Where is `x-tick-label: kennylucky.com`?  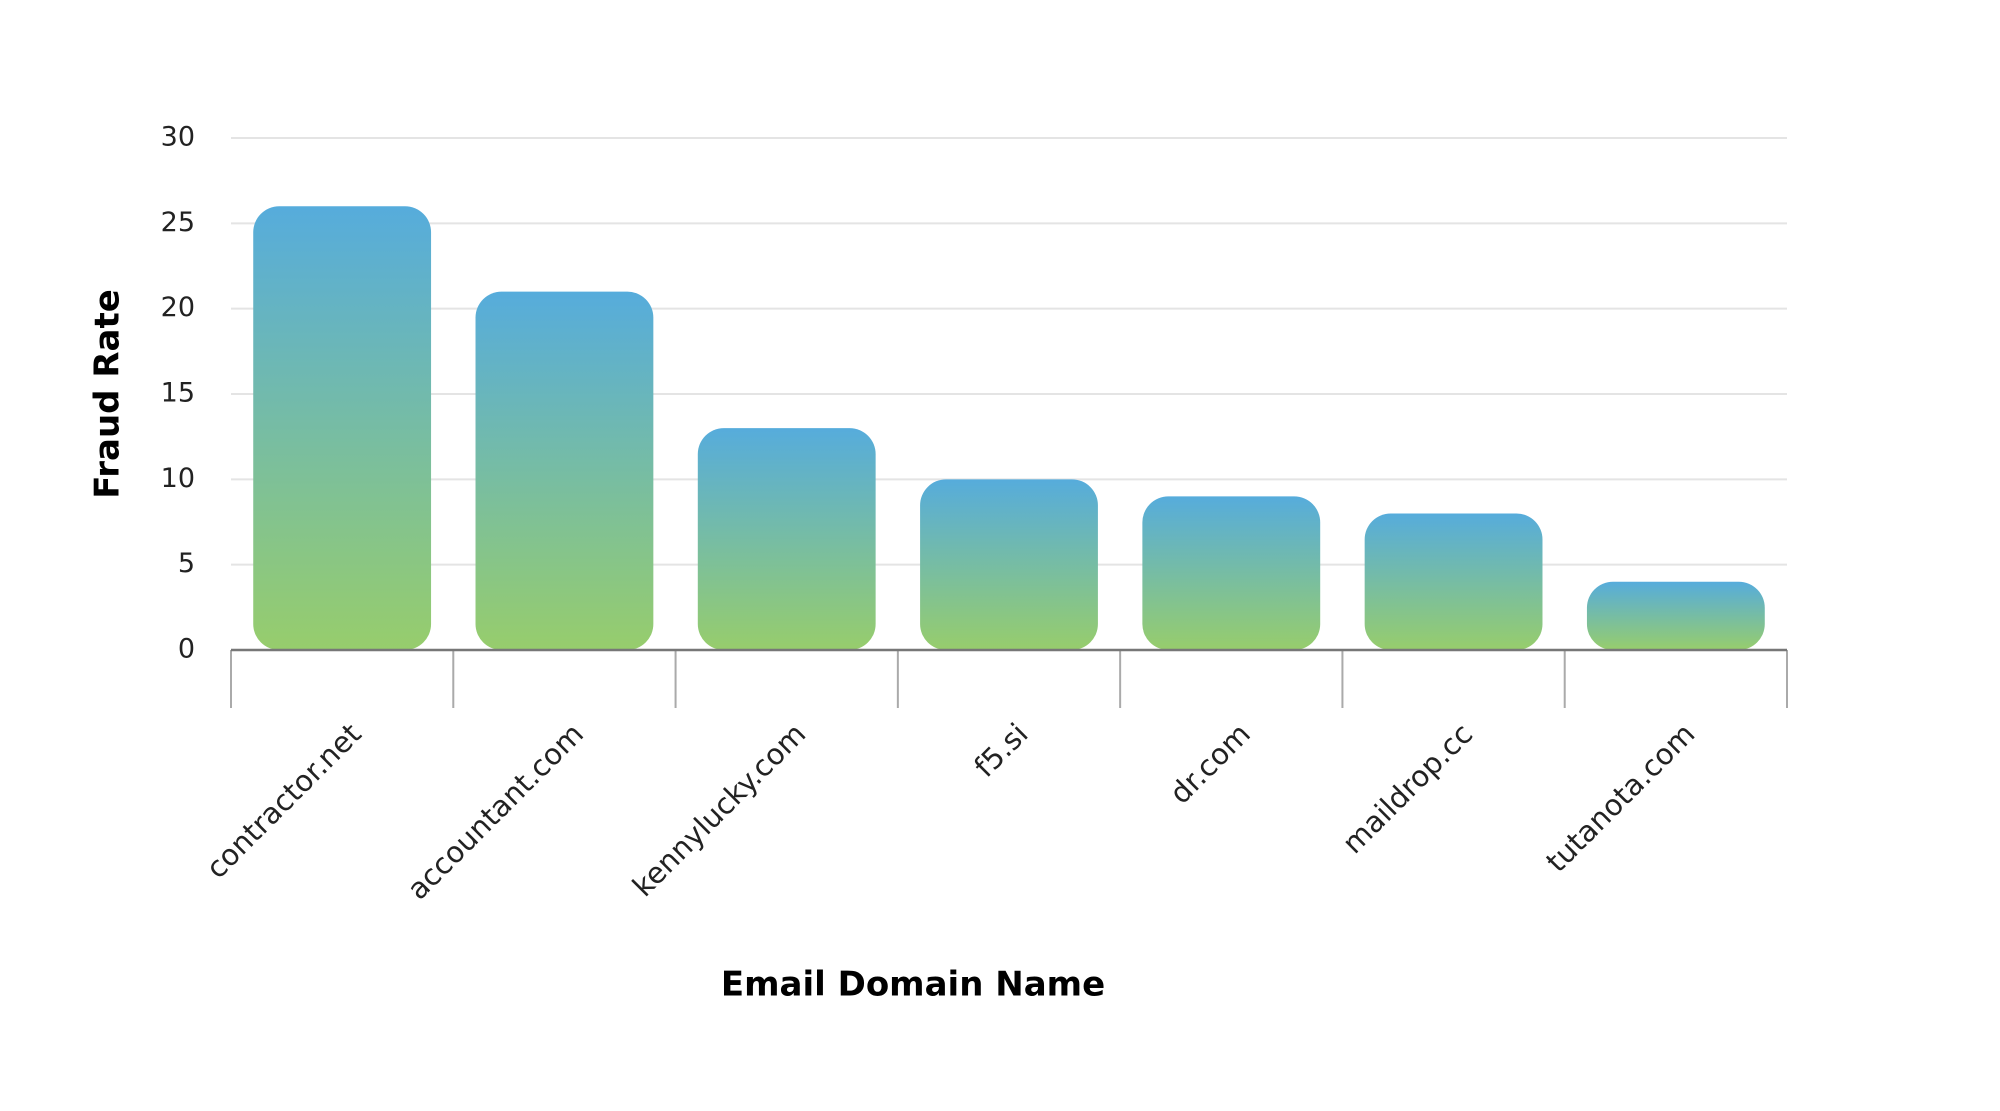 x-tick-label: kennylucky.com is located at coordinates (719, 810).